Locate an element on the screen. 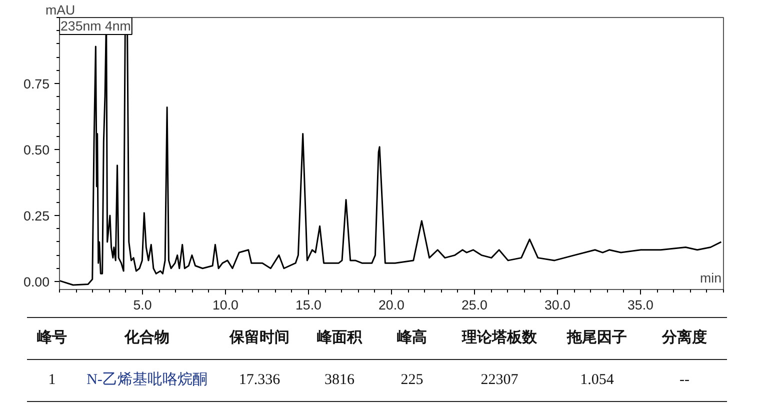 Image resolution: width=761 pixels, height=416 pixels. x-tick-label: 5.0 is located at coordinates (142, 305).